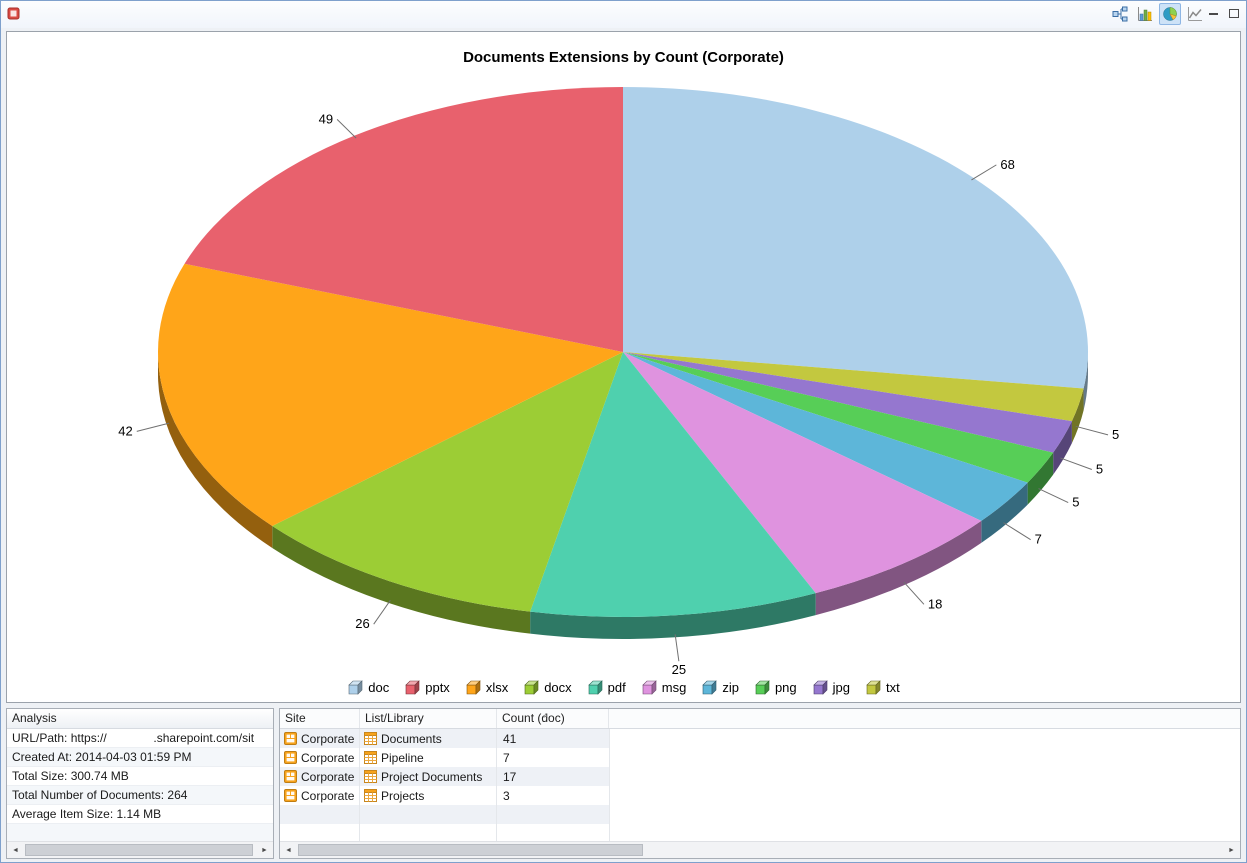 This screenshot has height=863, width=1247. I want to click on analysis-row: Total Number of Documents: 264, so click(140, 795).